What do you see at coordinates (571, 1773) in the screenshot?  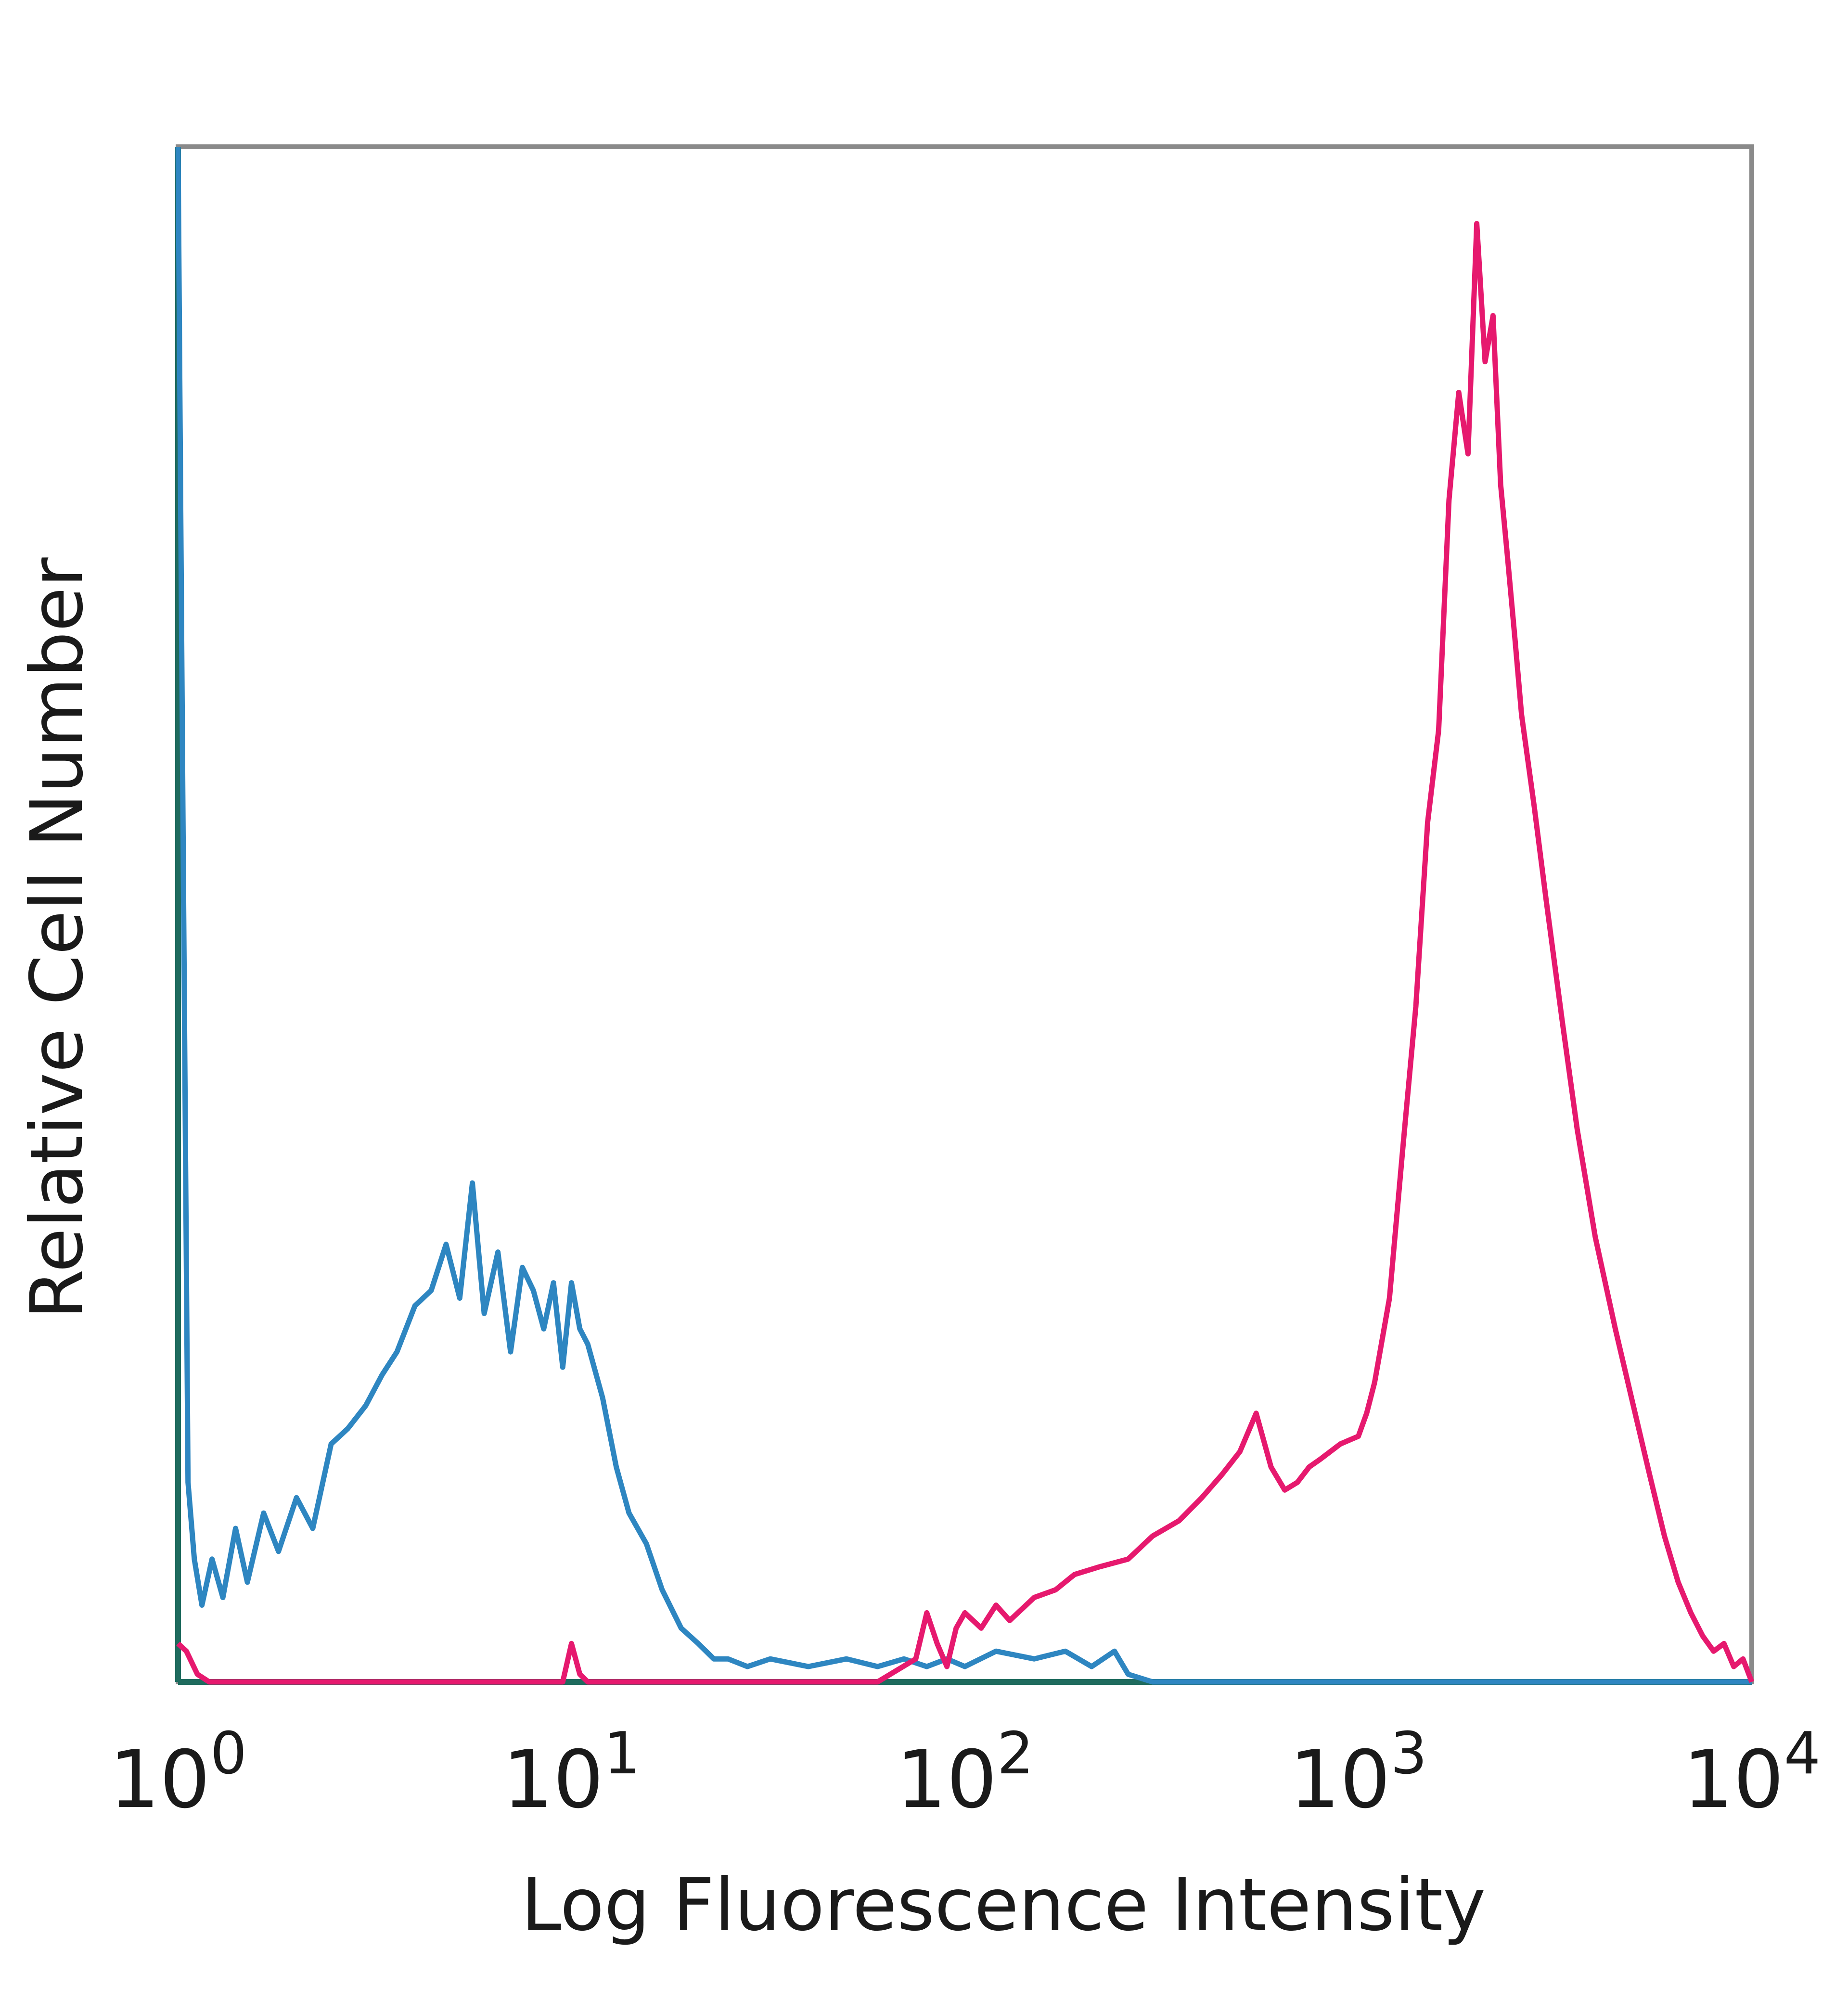 I see `x-tick-label-1: 10¹` at bounding box center [571, 1773].